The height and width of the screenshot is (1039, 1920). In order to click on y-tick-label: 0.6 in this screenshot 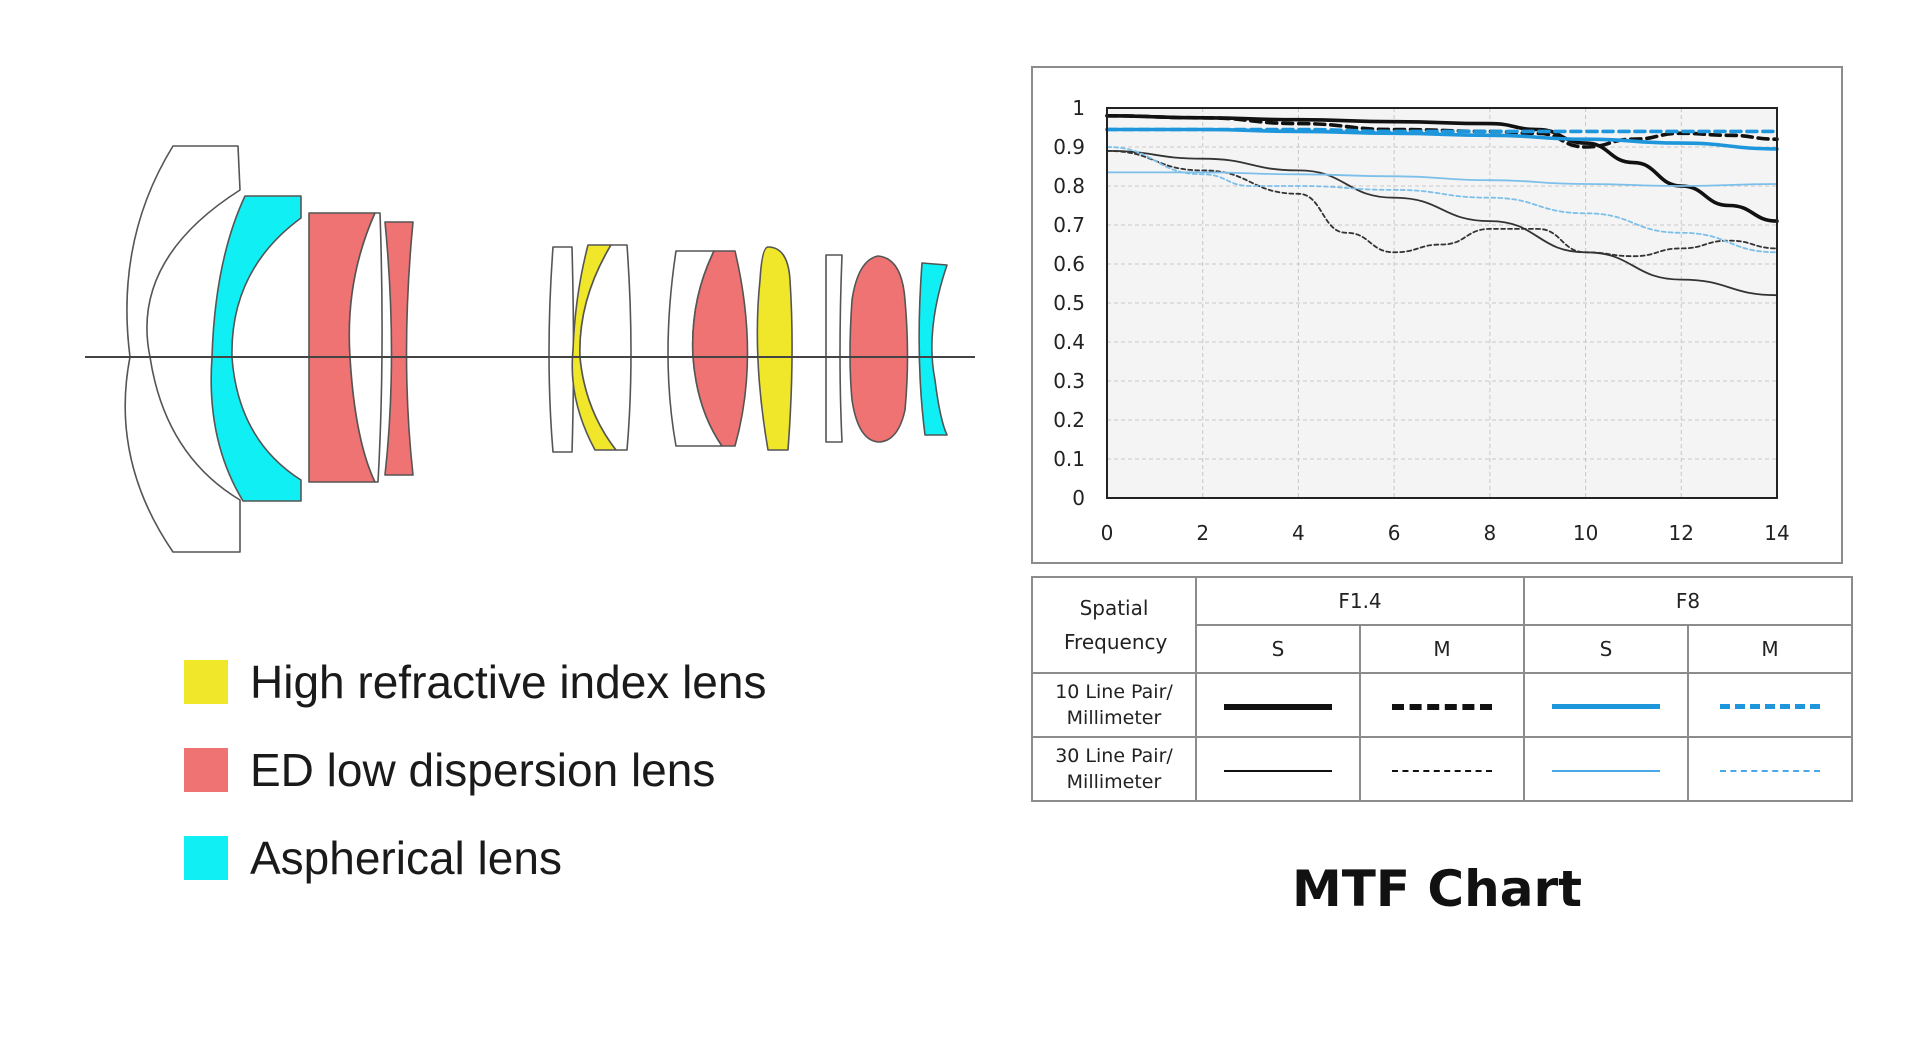, I will do `click(1069, 264)`.